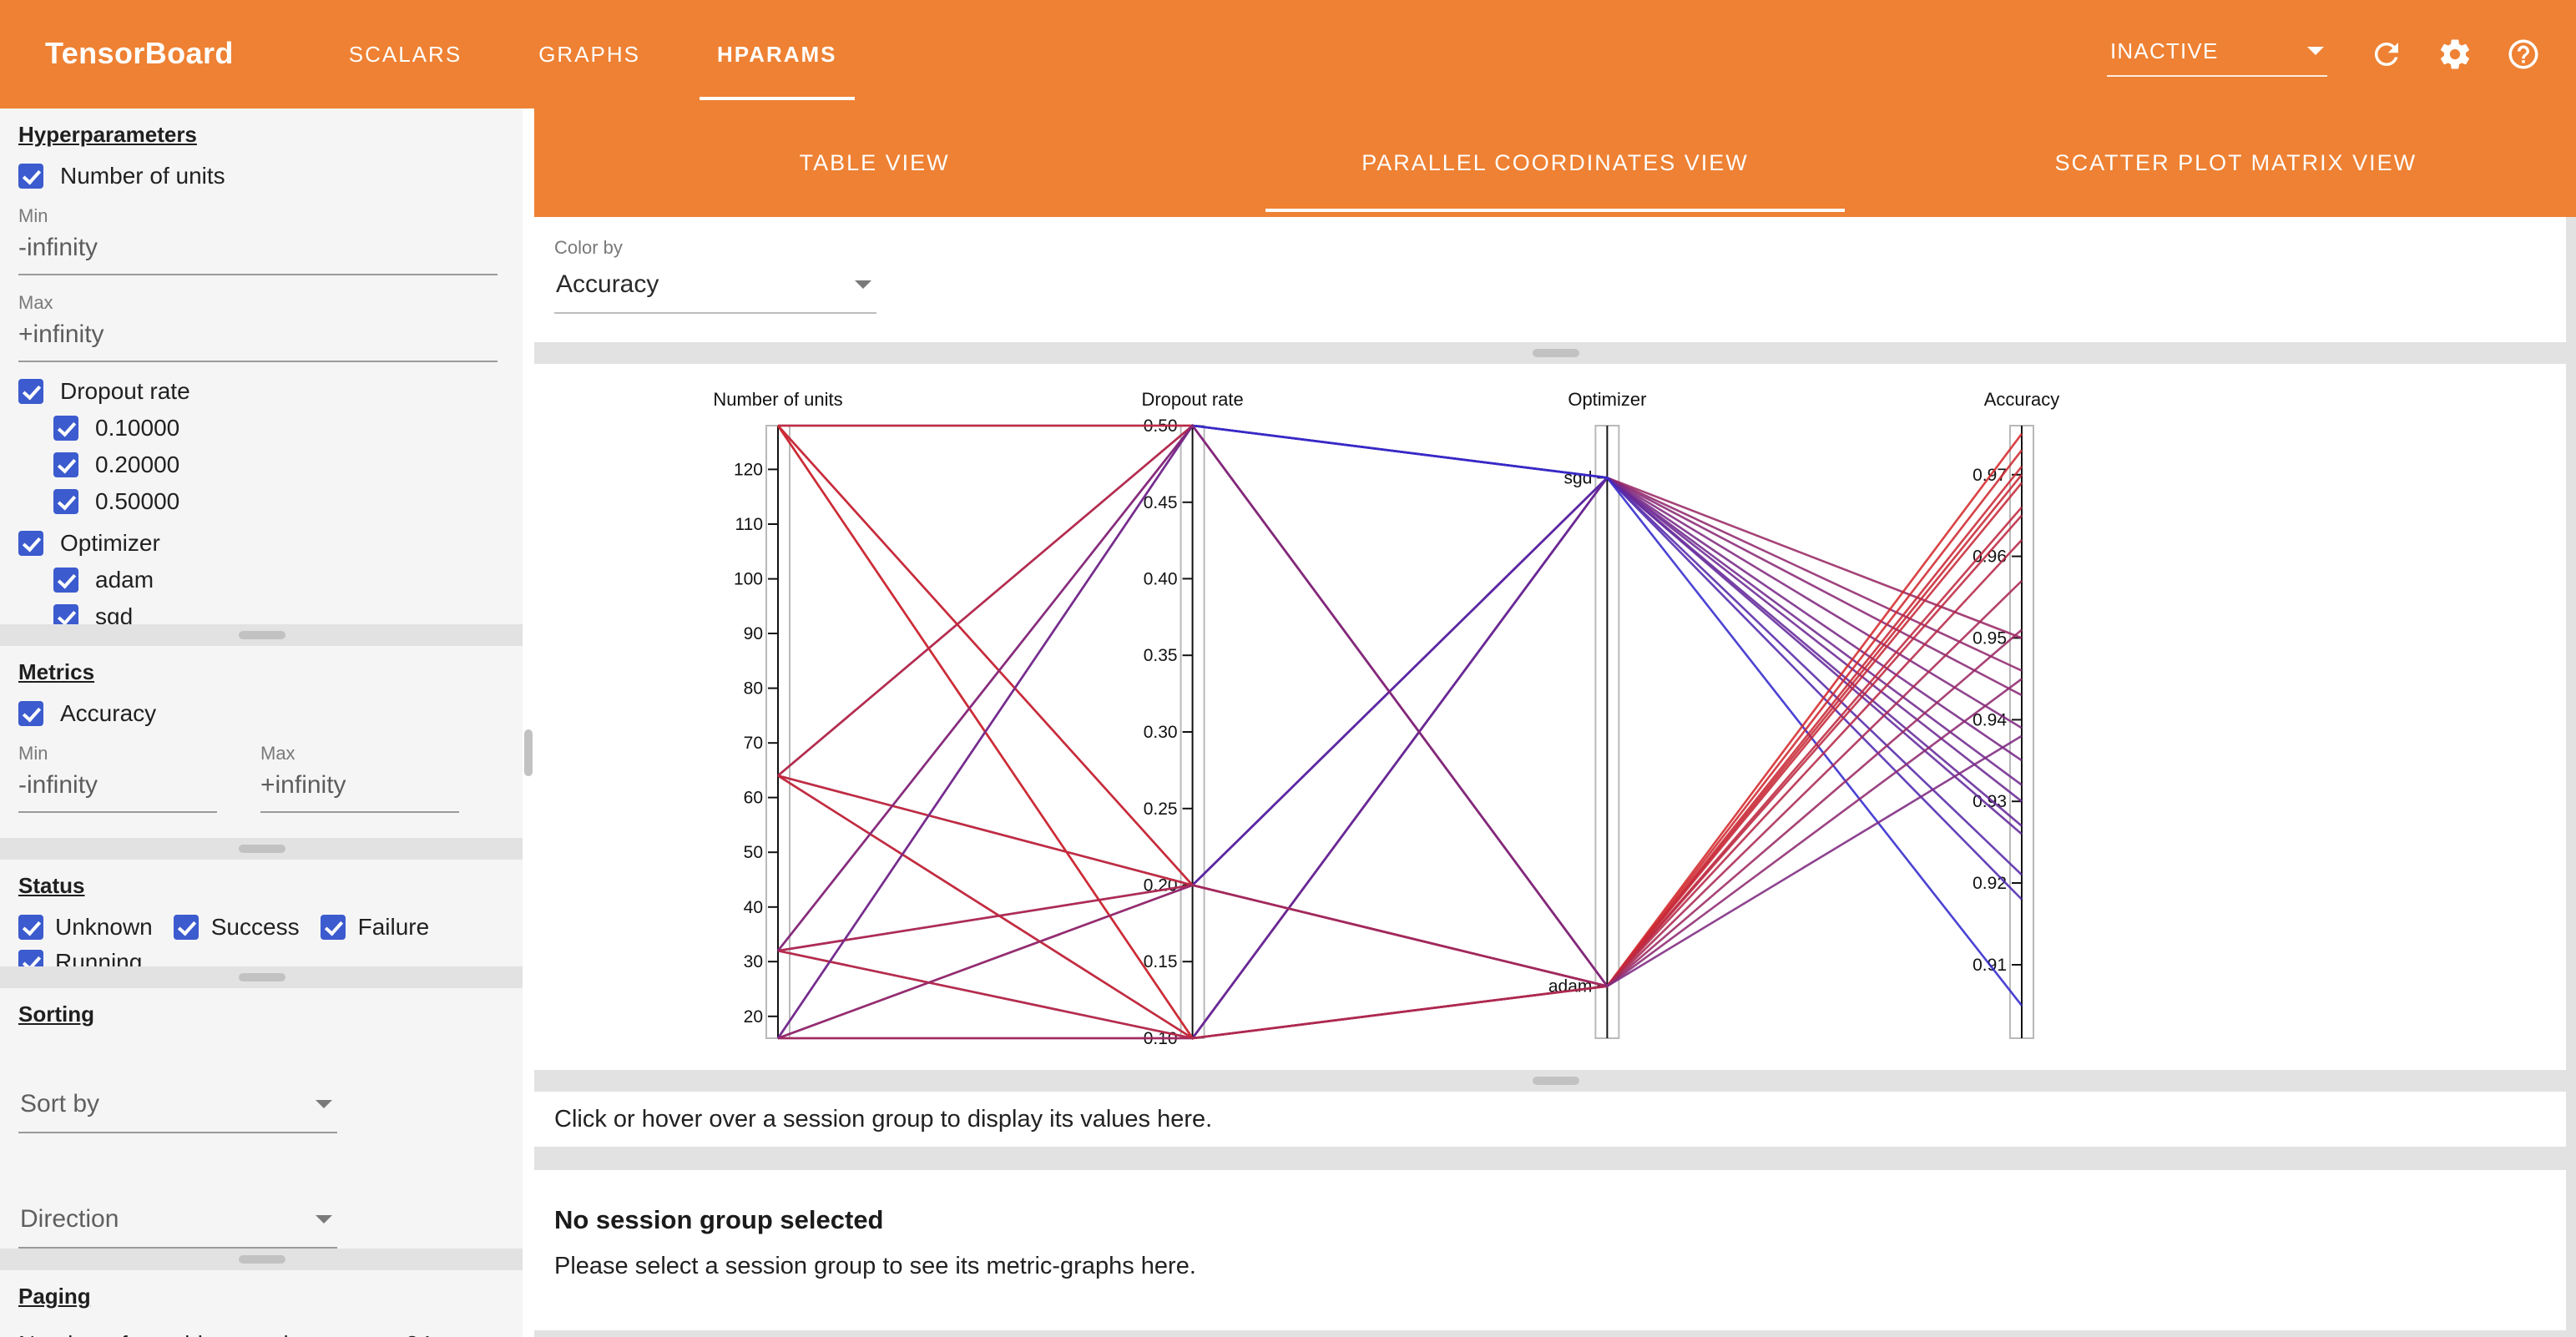  I want to click on status-dropdown: INACTIVE, so click(2217, 54).